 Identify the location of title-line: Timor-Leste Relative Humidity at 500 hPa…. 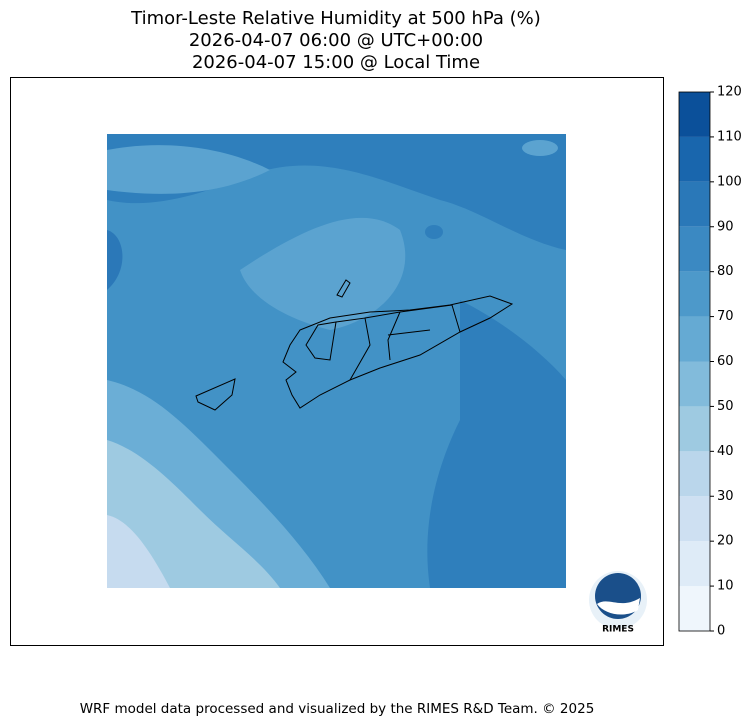
(335, 18).